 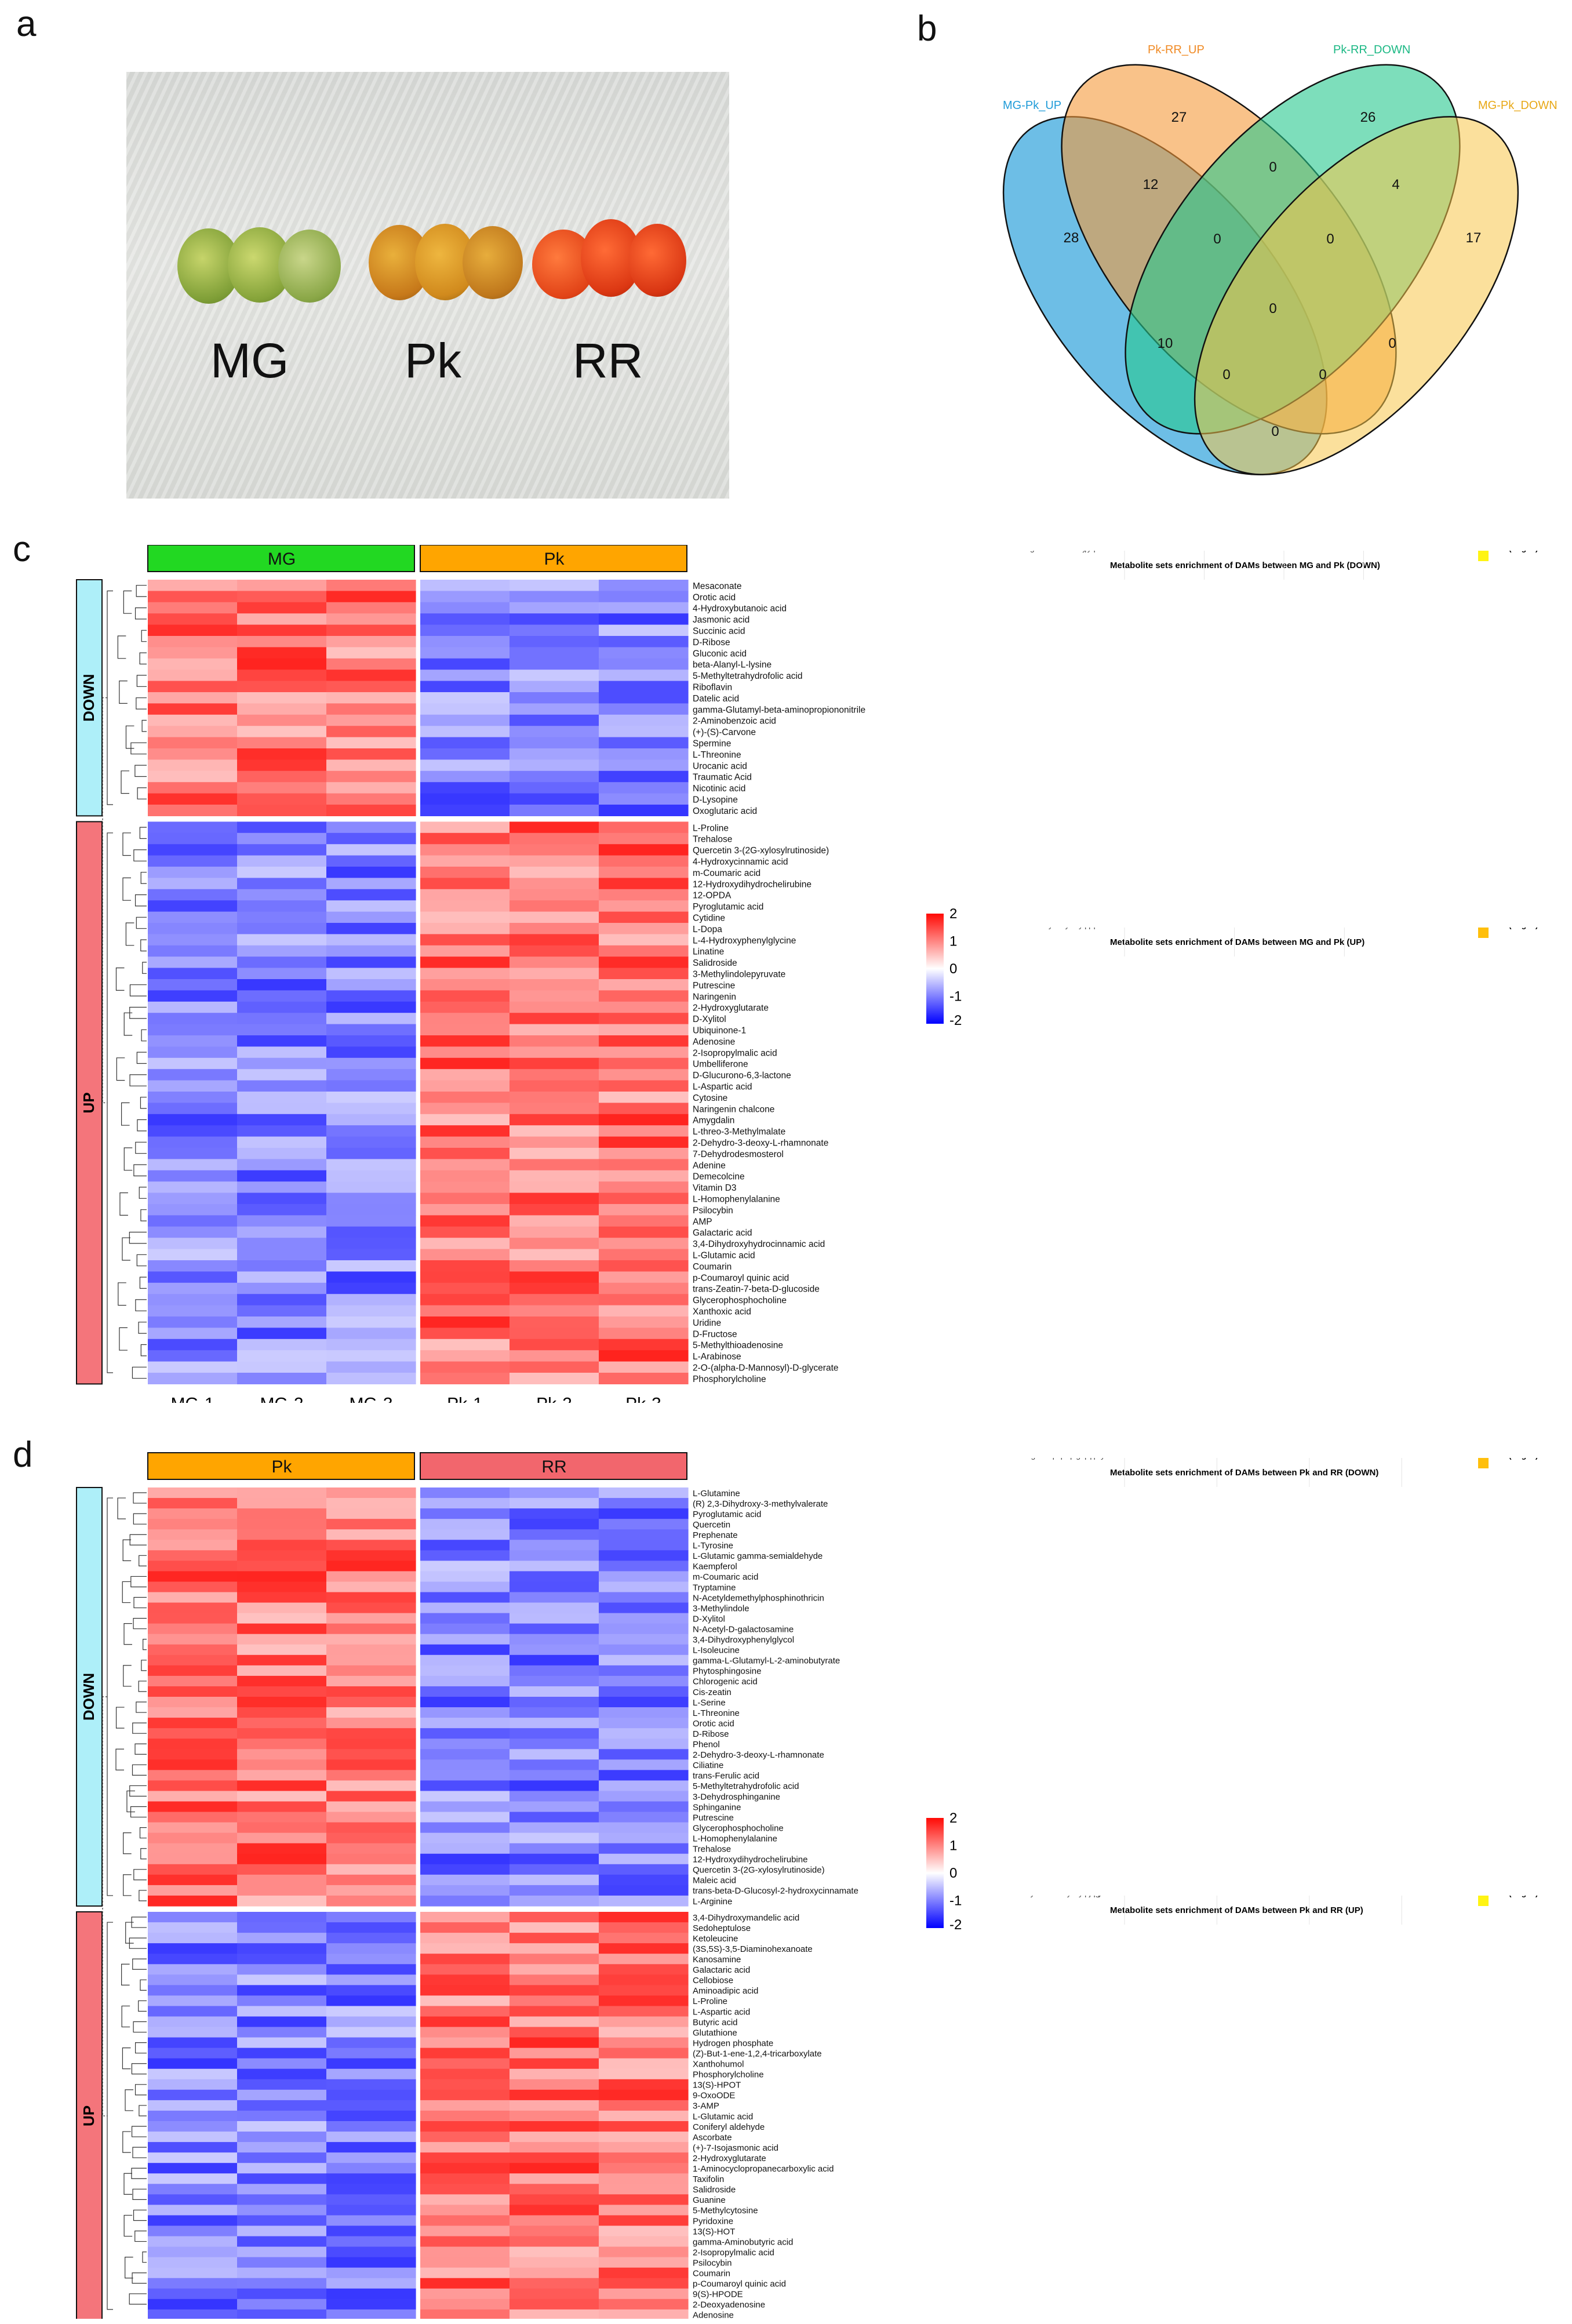 What do you see at coordinates (761, 1504) in the screenshot?
I see `row-label: (R) 2,3-Dihydroxy-3-methylvalerate` at bounding box center [761, 1504].